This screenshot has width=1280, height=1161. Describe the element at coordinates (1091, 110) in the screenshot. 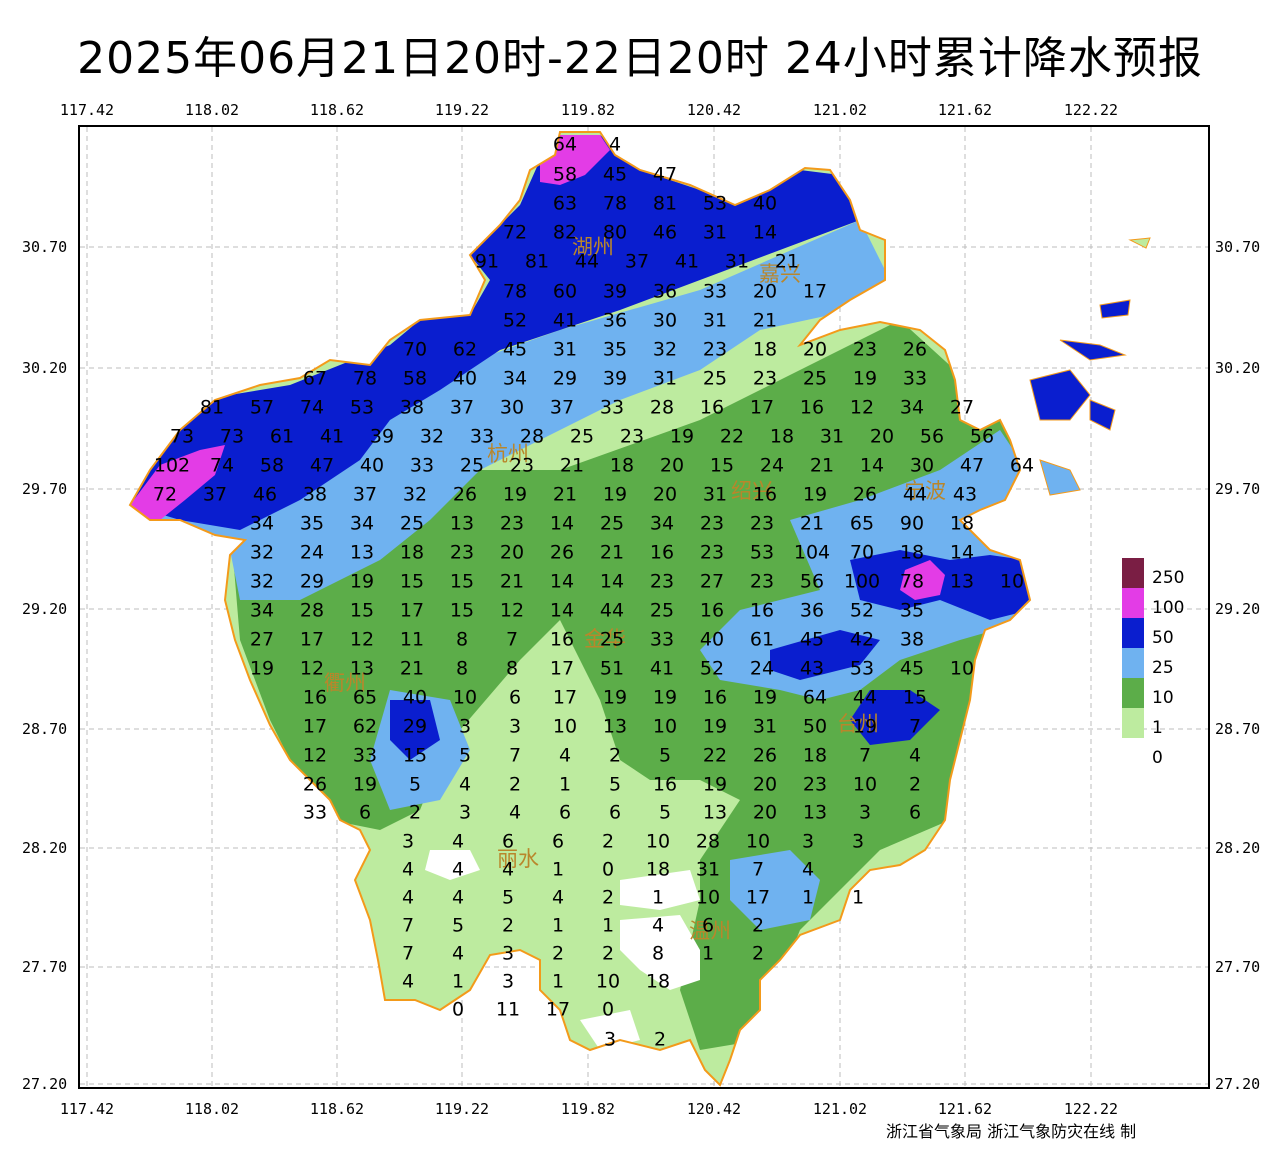

I see `longitude-tick-label: 122.22` at that location.